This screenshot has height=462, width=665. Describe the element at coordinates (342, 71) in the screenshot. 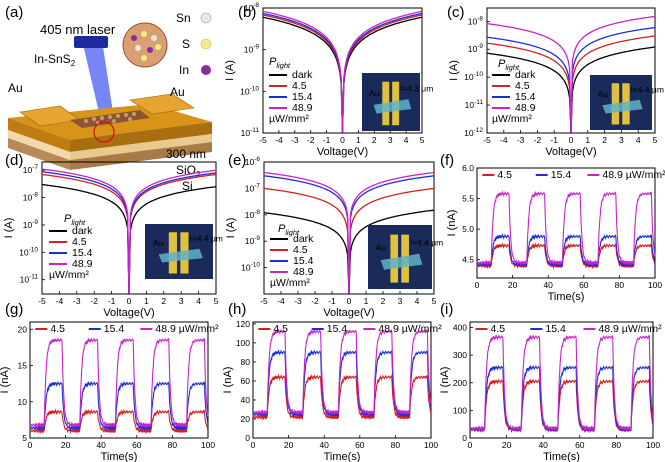

I see `iv-curve-48.9` at that location.